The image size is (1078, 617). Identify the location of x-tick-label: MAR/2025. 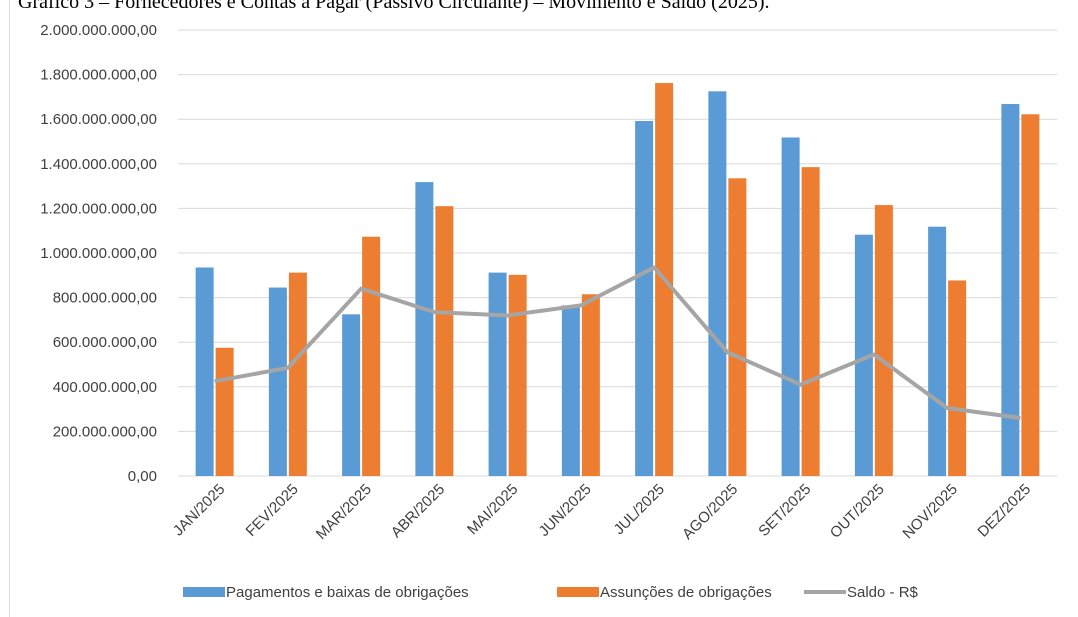
(344, 512).